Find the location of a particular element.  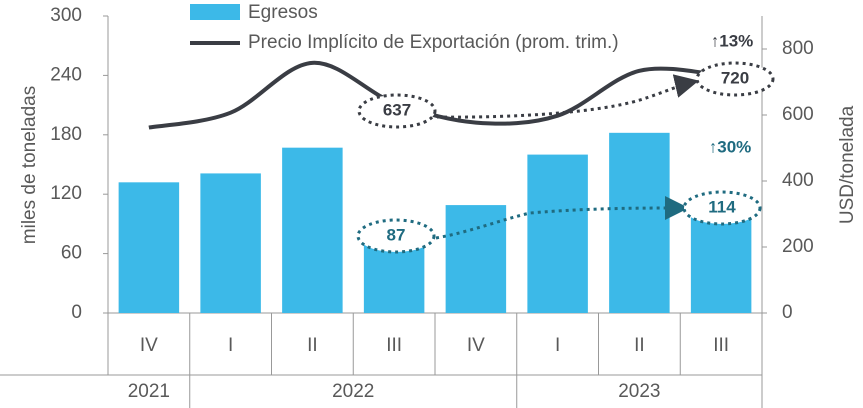

annotation: 637 is located at coordinates (397, 109).